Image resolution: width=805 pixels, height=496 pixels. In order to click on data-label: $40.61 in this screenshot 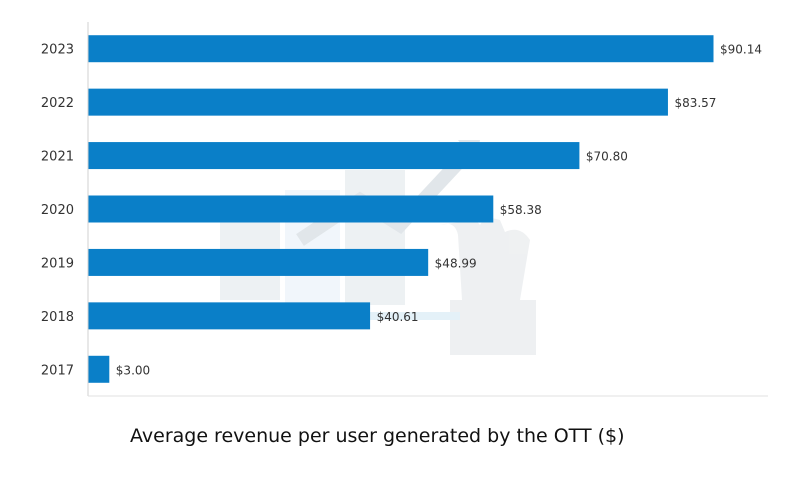, I will do `click(398, 317)`.